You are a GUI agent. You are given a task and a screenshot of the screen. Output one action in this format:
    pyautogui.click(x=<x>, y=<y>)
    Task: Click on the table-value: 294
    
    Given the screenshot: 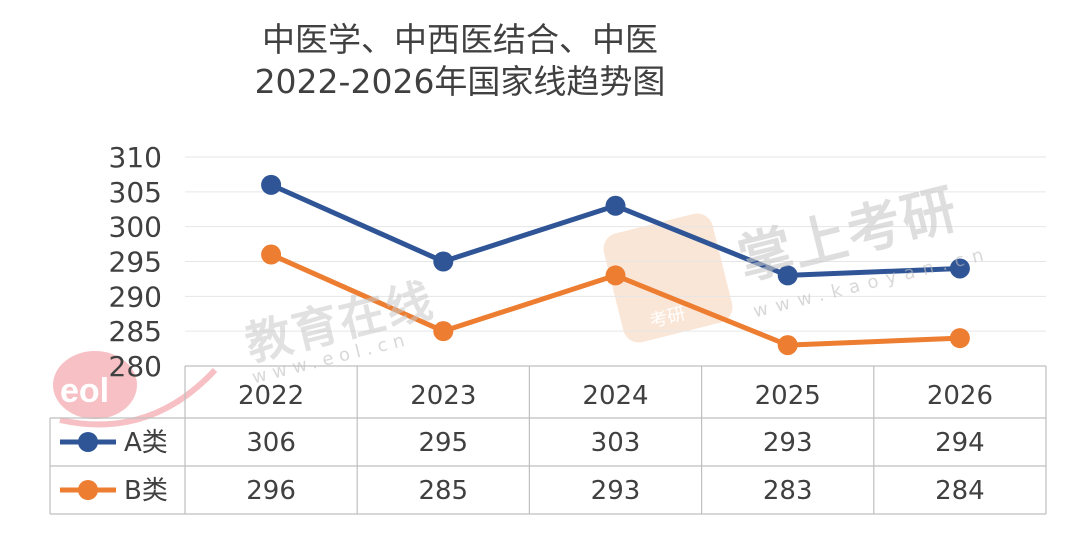 What is the action you would take?
    pyautogui.click(x=960, y=443)
    